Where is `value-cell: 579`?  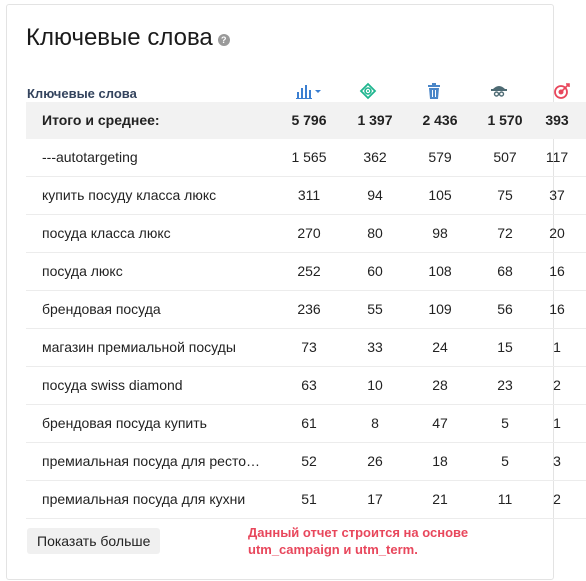 value-cell: 579 is located at coordinates (440, 157).